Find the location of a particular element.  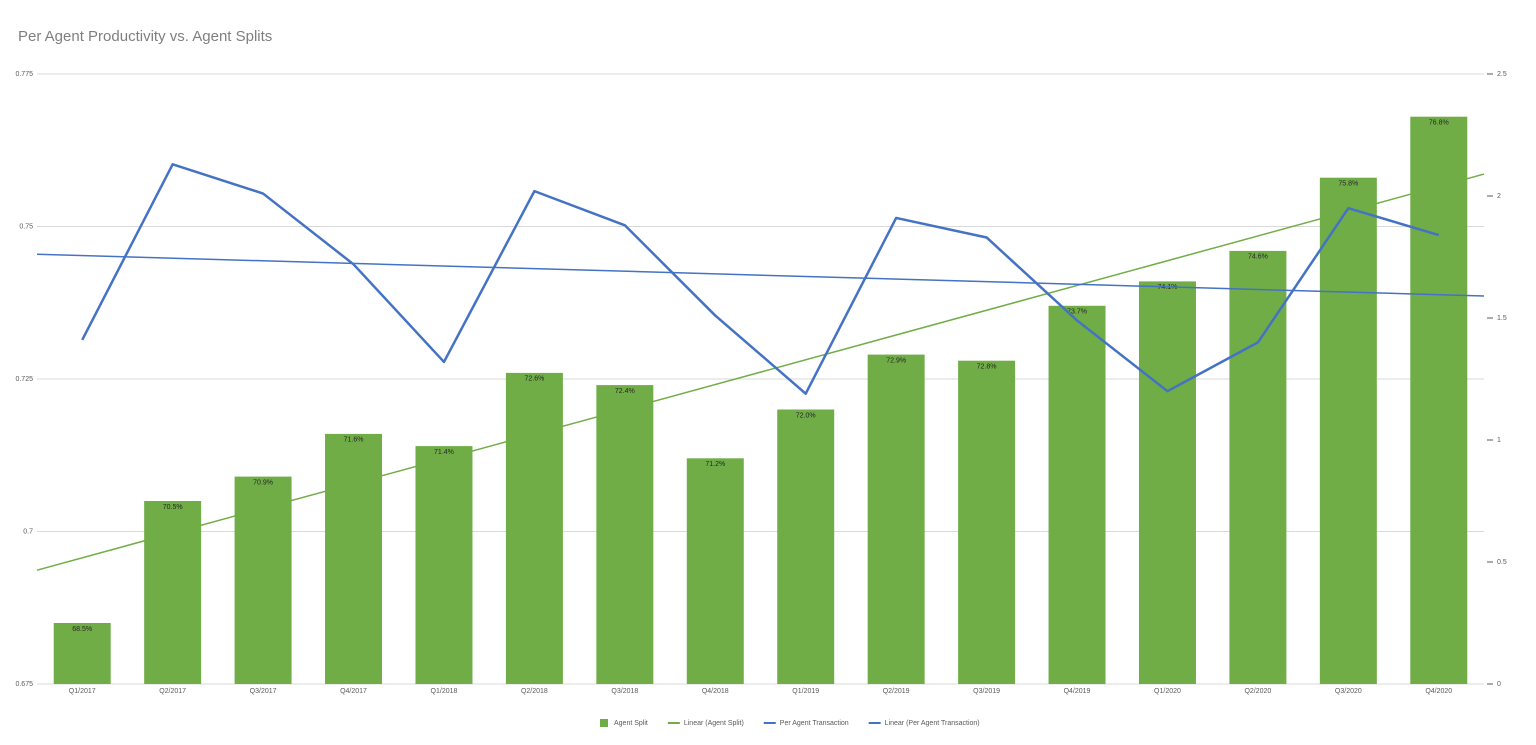

legend-swatch is located at coordinates (604, 723).